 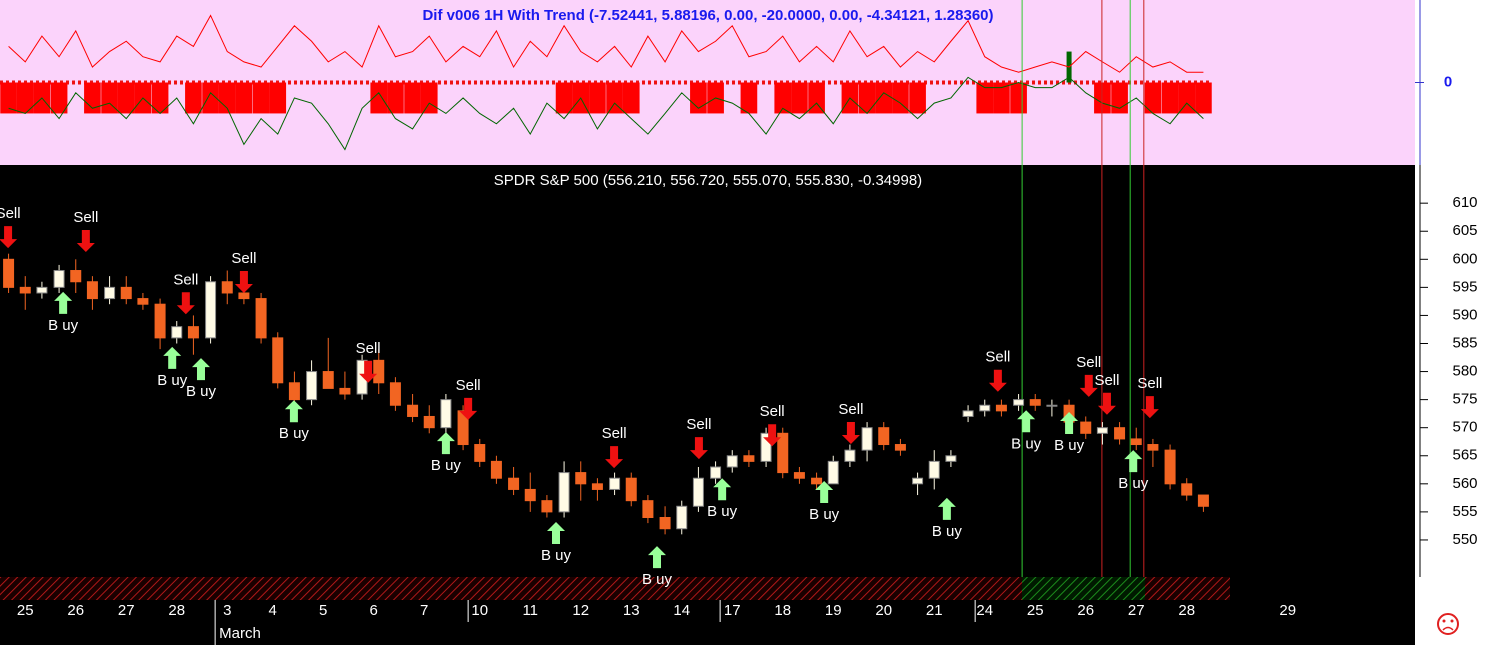 What do you see at coordinates (707, 622) in the screenshot?
I see `date-axis` at bounding box center [707, 622].